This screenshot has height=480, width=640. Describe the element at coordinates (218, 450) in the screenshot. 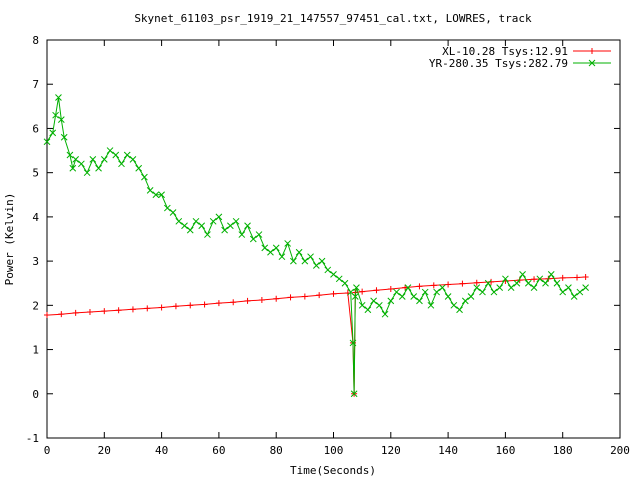

I see `x-tick-label: 60` at that location.